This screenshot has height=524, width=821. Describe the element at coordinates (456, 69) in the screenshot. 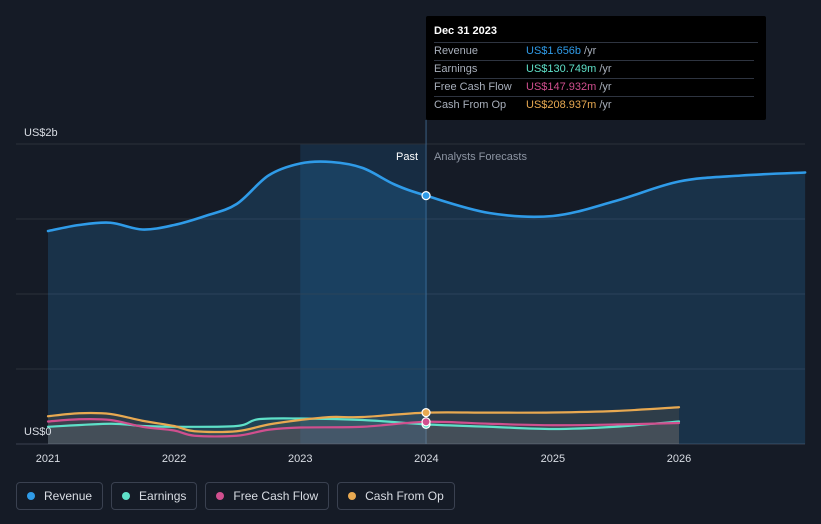

I see `tooltip-label: Earnings` at that location.